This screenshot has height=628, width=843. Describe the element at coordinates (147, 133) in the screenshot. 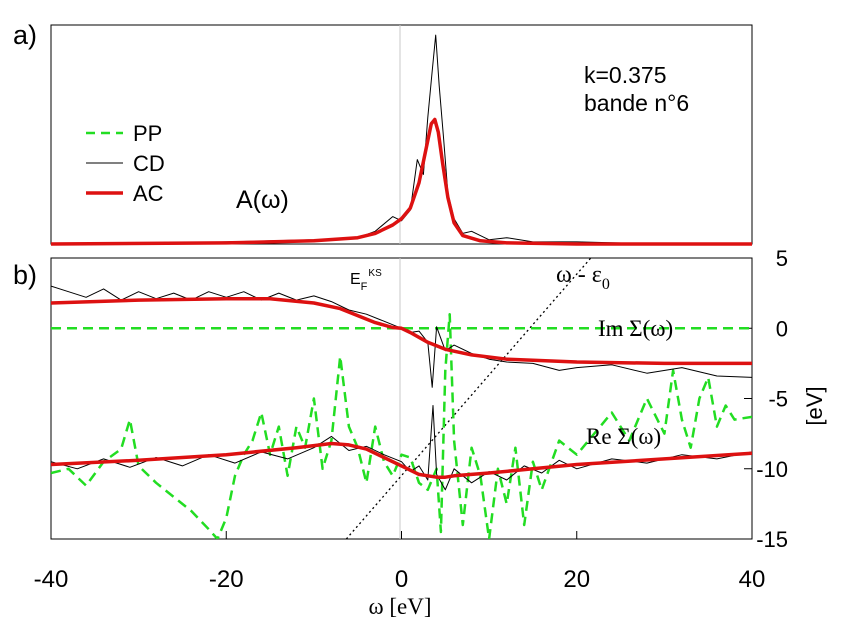

I see `legend-pp-label: PP` at that location.